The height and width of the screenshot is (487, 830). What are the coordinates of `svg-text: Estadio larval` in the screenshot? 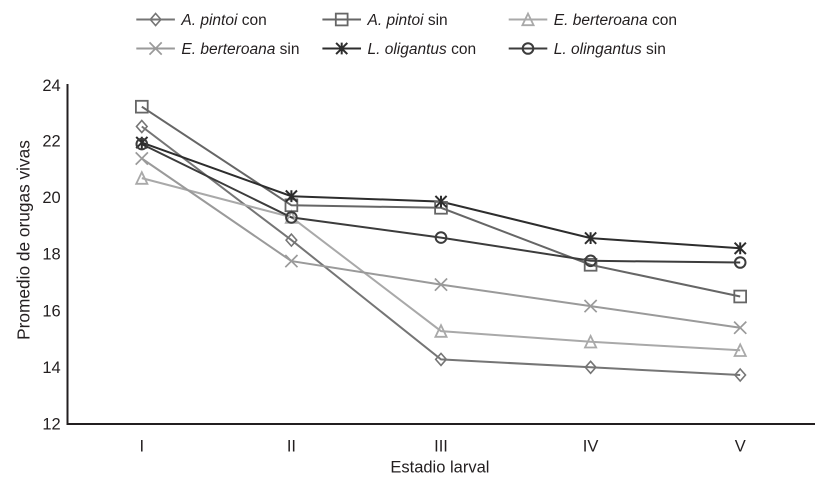 It's located at (439, 468).